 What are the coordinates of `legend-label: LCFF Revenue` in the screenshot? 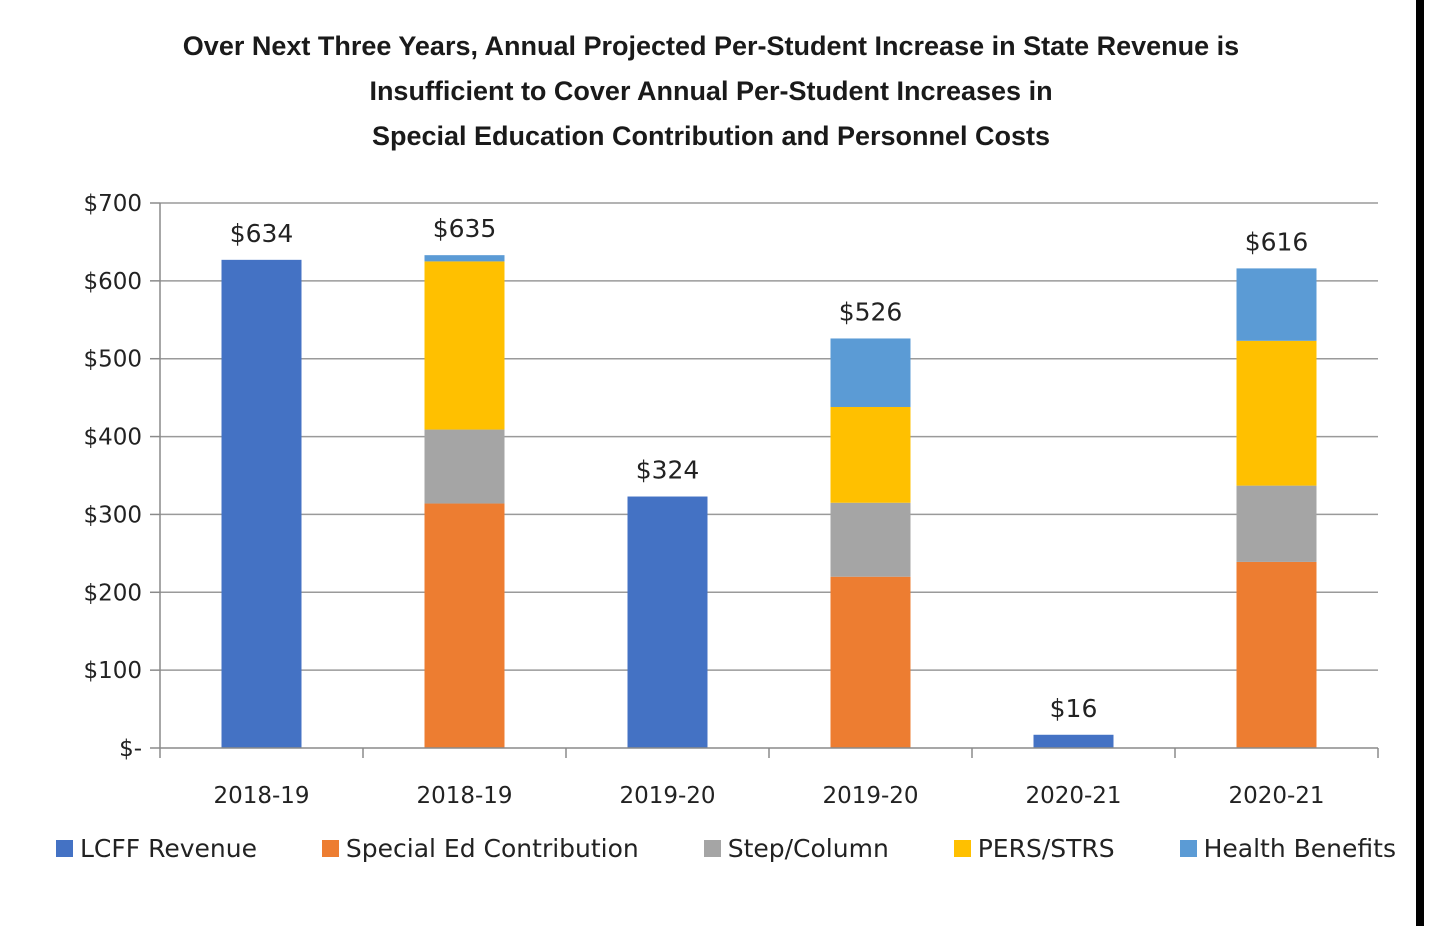 It's located at (168, 848).